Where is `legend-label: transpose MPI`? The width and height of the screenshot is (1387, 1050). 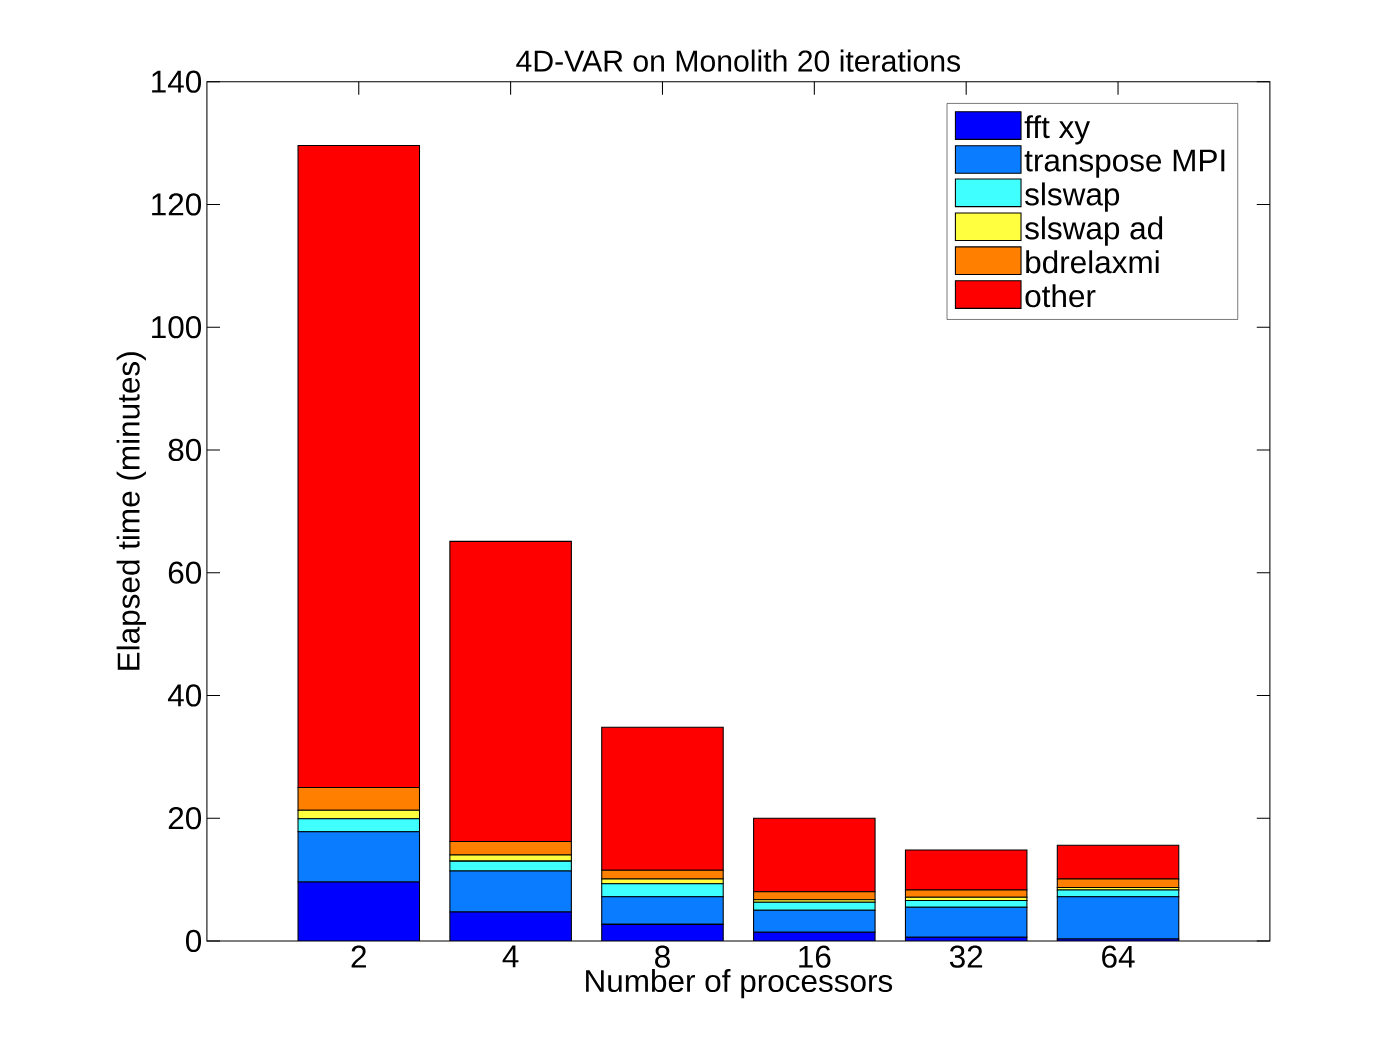
legend-label: transpose MPI is located at coordinates (1124, 163).